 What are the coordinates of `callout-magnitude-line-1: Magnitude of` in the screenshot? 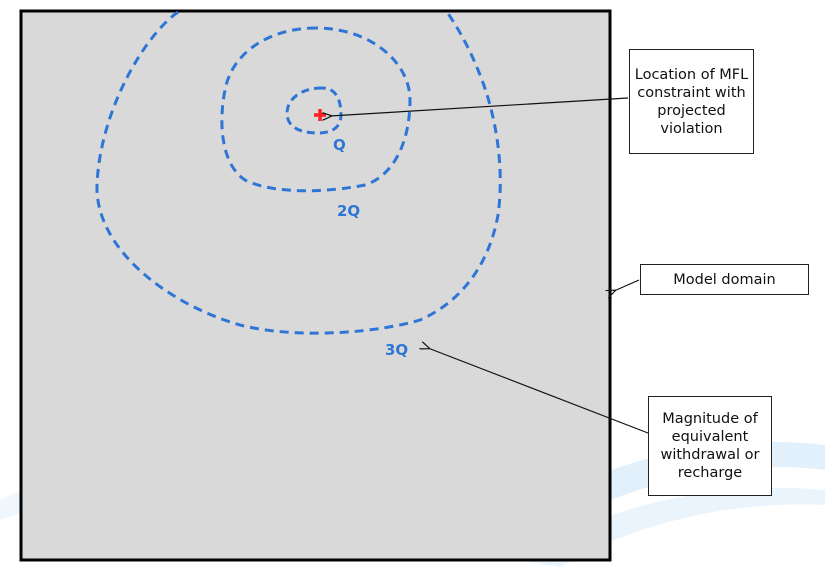 It's located at (710, 419).